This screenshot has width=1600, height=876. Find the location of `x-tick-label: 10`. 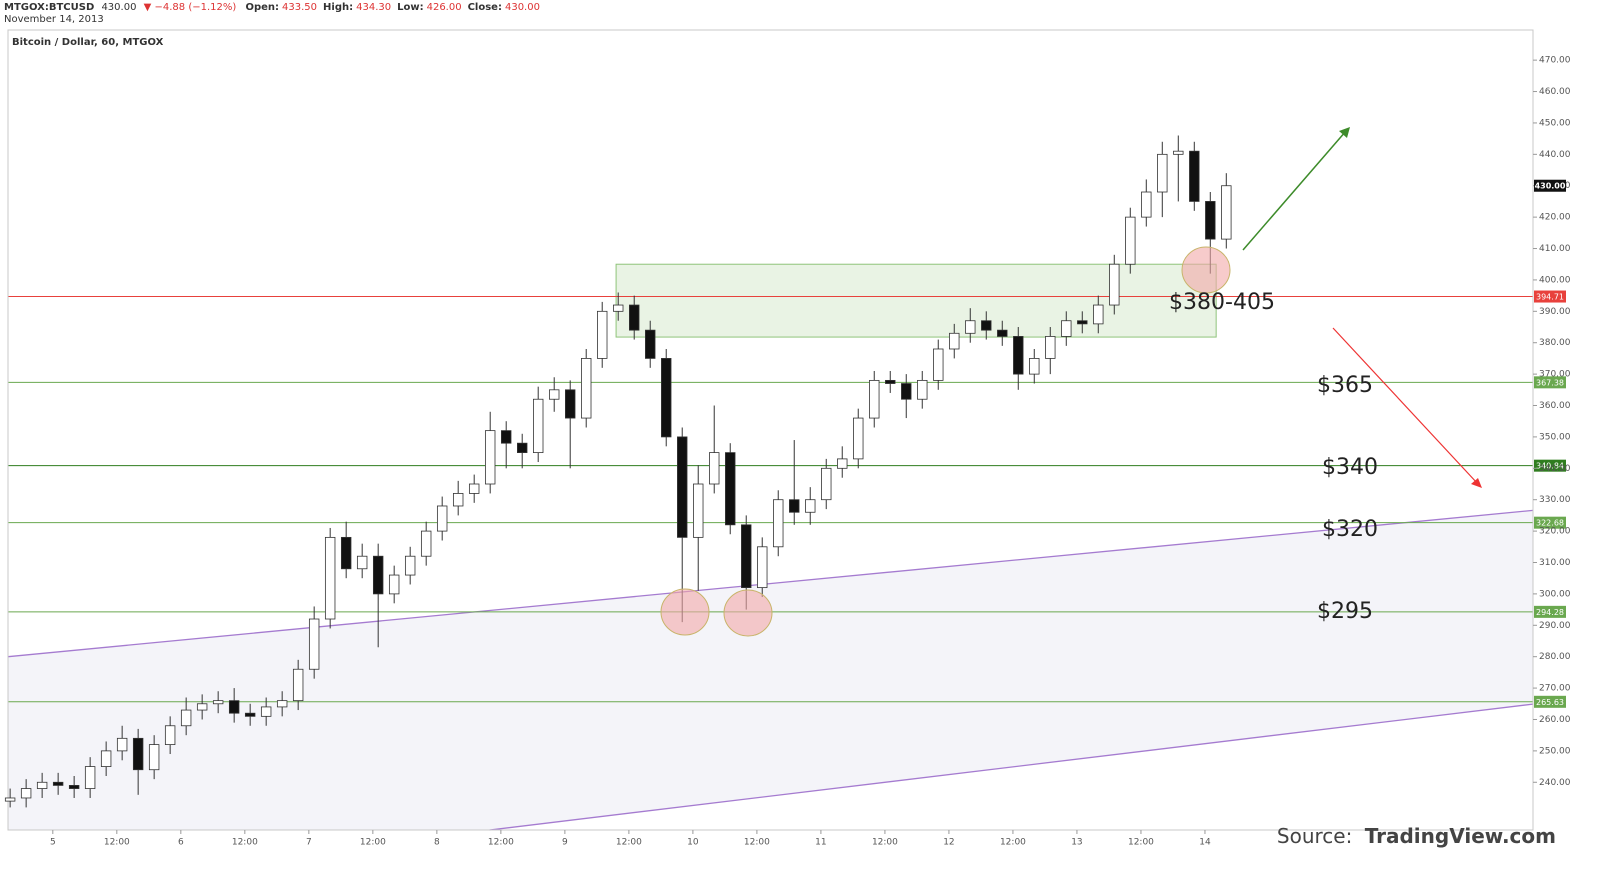

x-tick-label: 10 is located at coordinates (693, 843).